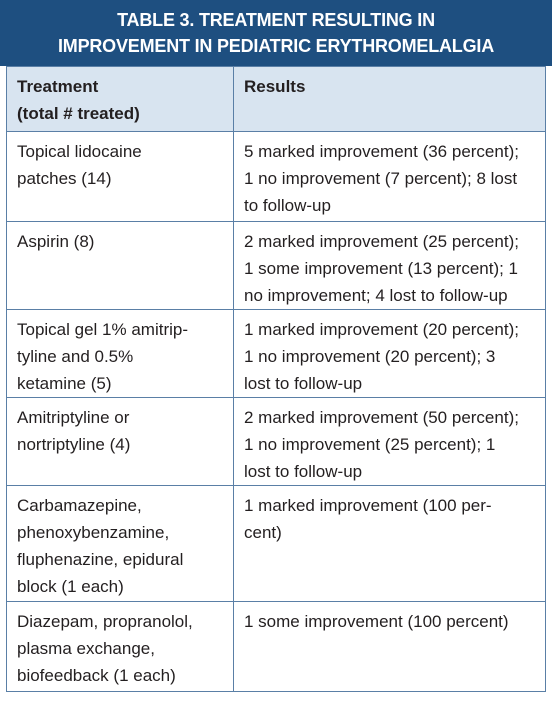  What do you see at coordinates (120, 176) in the screenshot?
I see `table-cell: Topical lidocaine patches (14)` at bounding box center [120, 176].